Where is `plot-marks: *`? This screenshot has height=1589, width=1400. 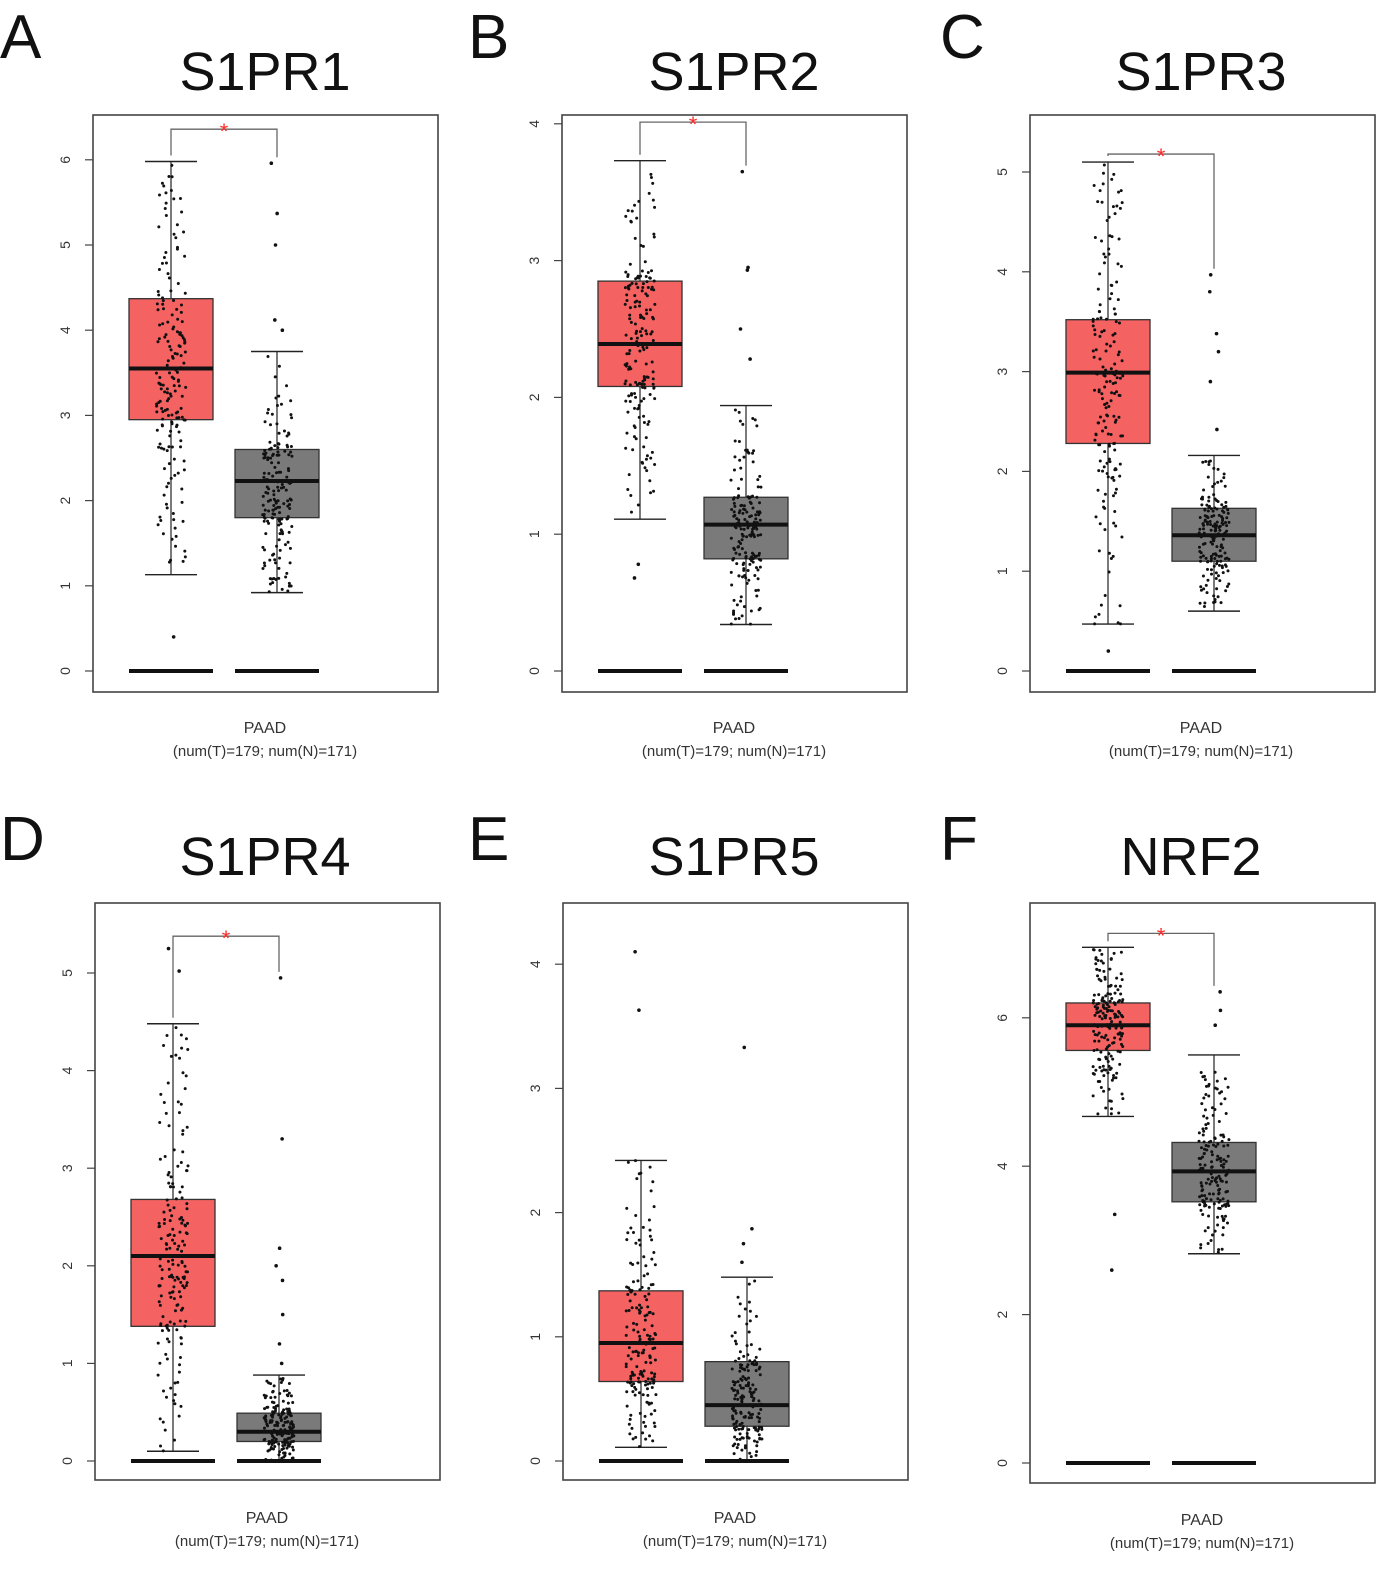
plot-marks: * is located at coordinates (224, 396).